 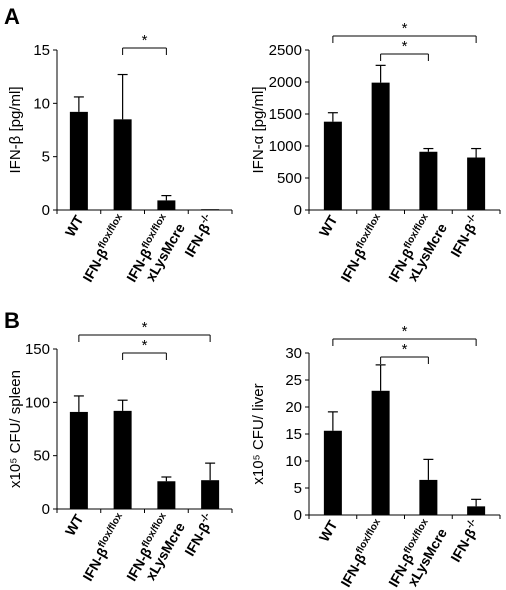 What do you see at coordinates (258, 129) in the screenshot?
I see `y-axis-title: IFN-α [pg/ml]` at bounding box center [258, 129].